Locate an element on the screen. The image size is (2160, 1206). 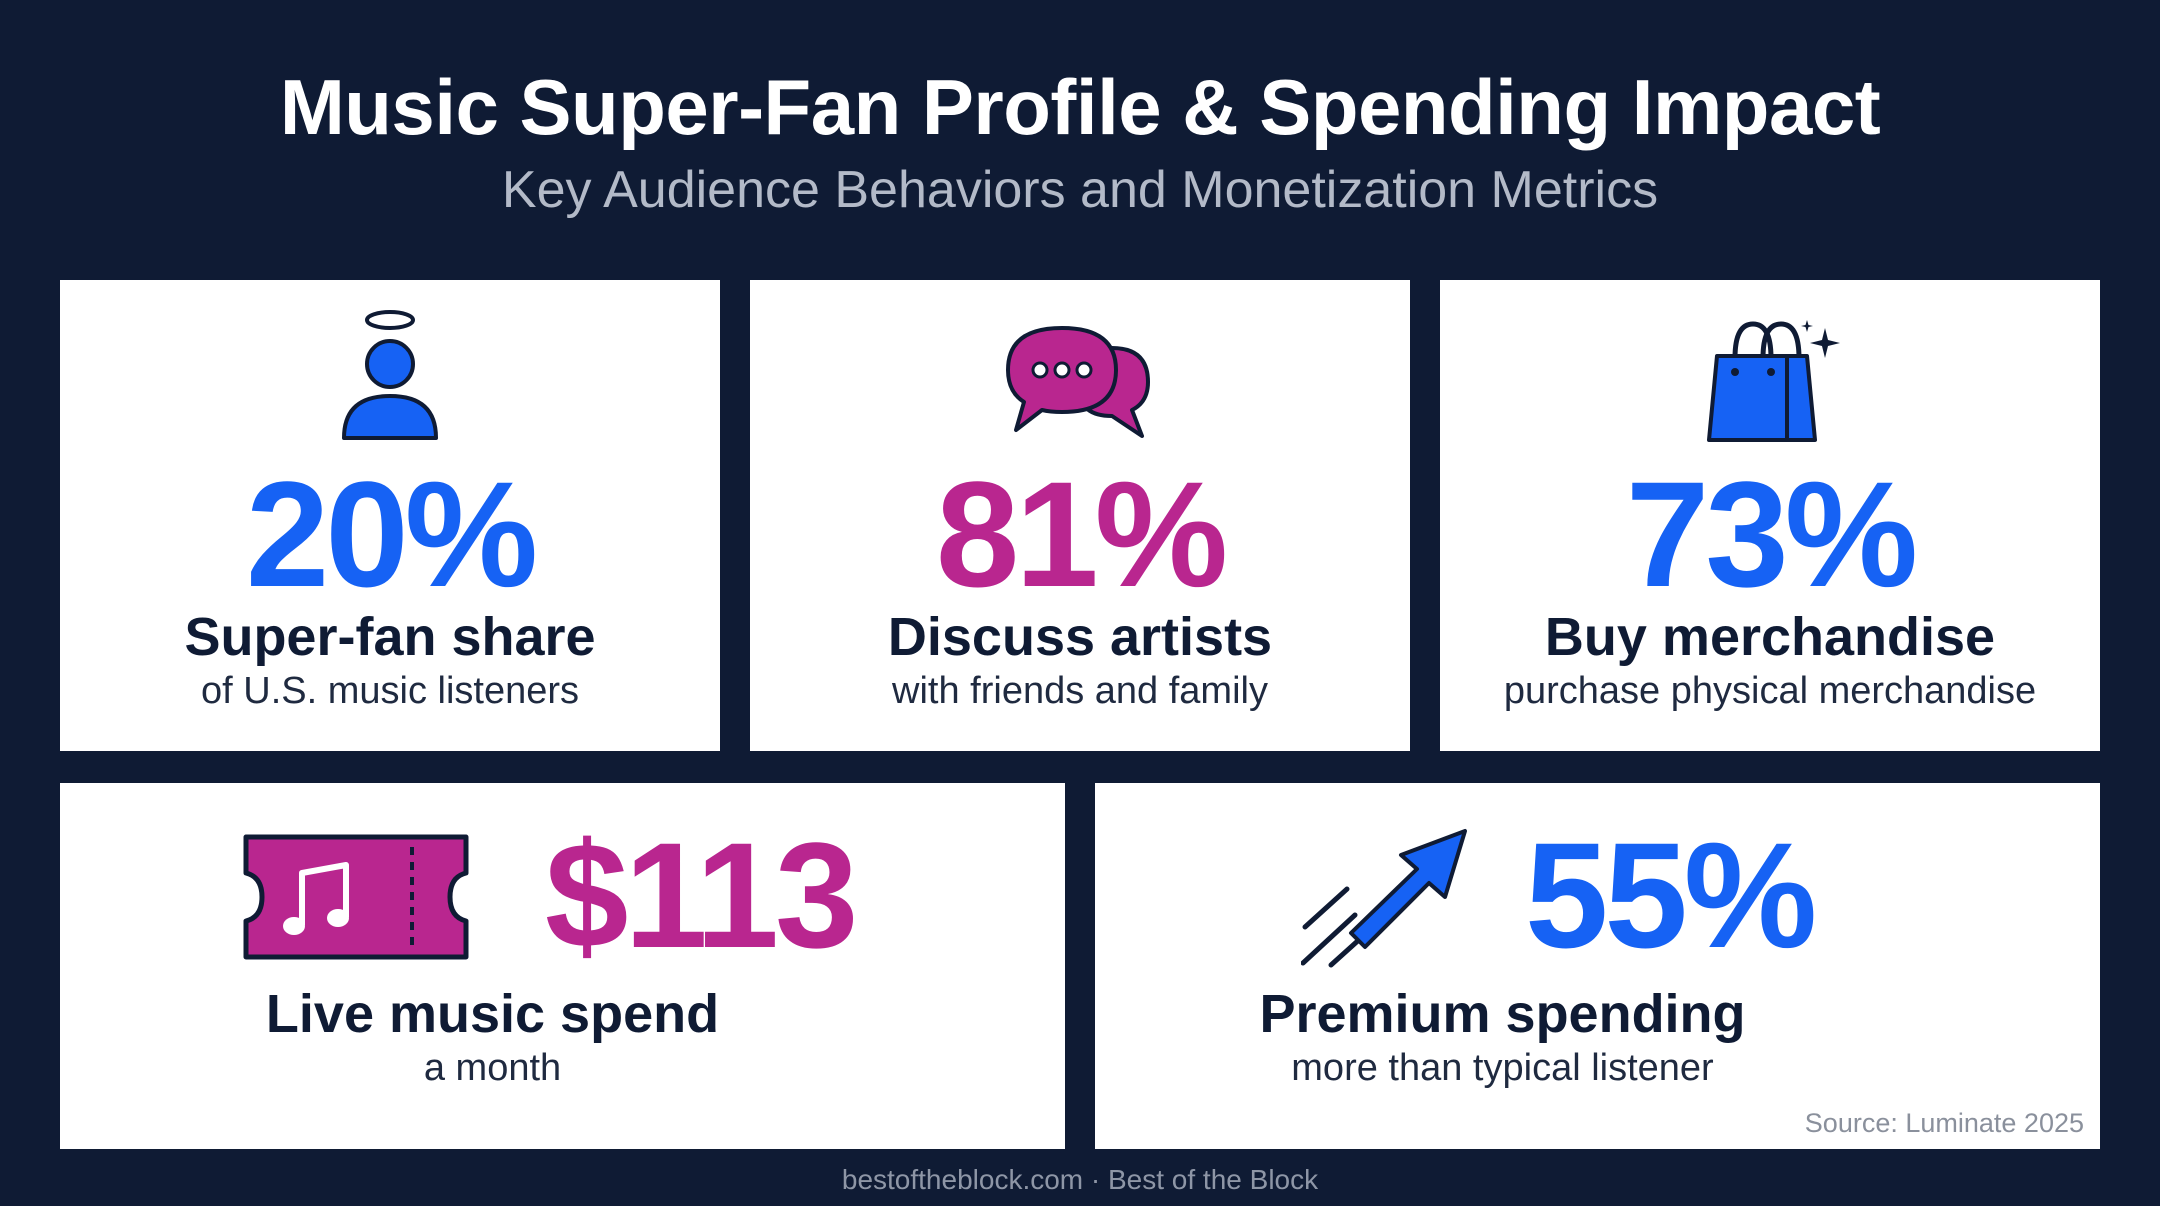
stat-description: purchase physical merchandise is located at coordinates (1770, 691).